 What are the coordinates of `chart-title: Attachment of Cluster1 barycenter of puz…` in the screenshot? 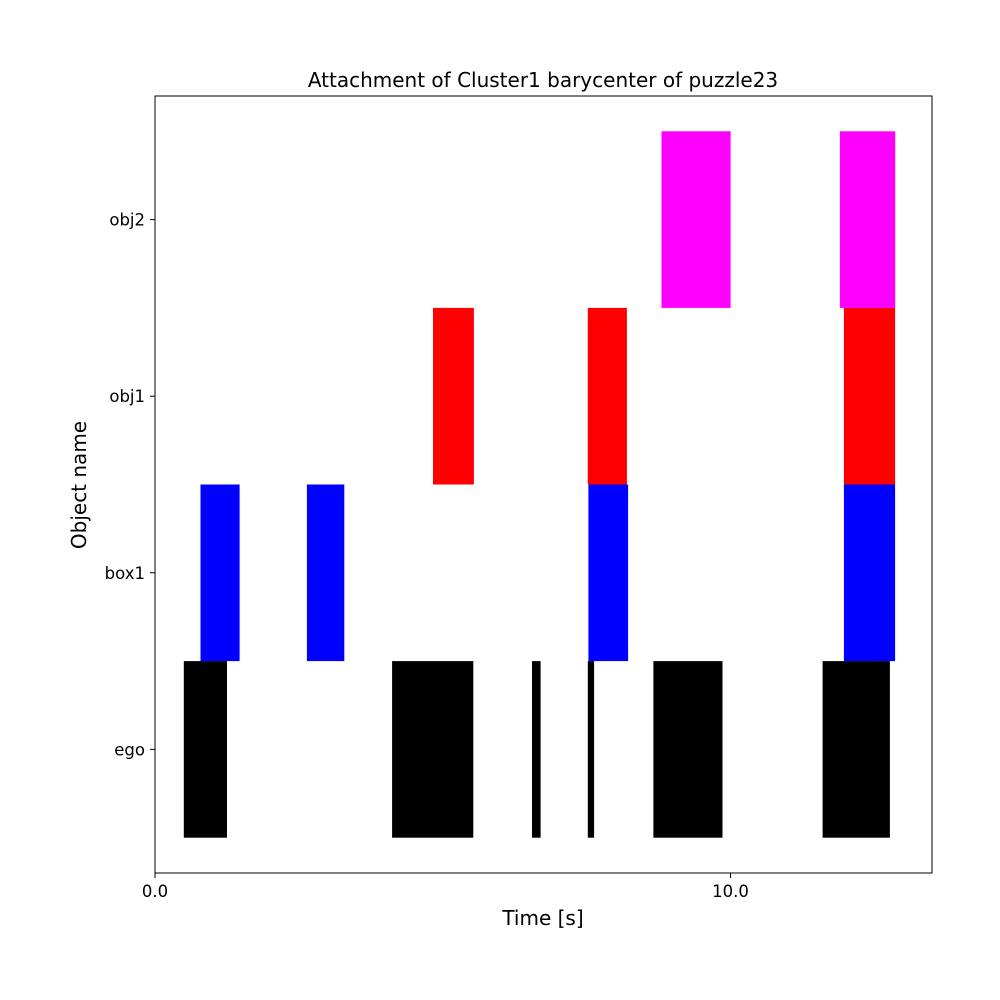 It's located at (543, 80).